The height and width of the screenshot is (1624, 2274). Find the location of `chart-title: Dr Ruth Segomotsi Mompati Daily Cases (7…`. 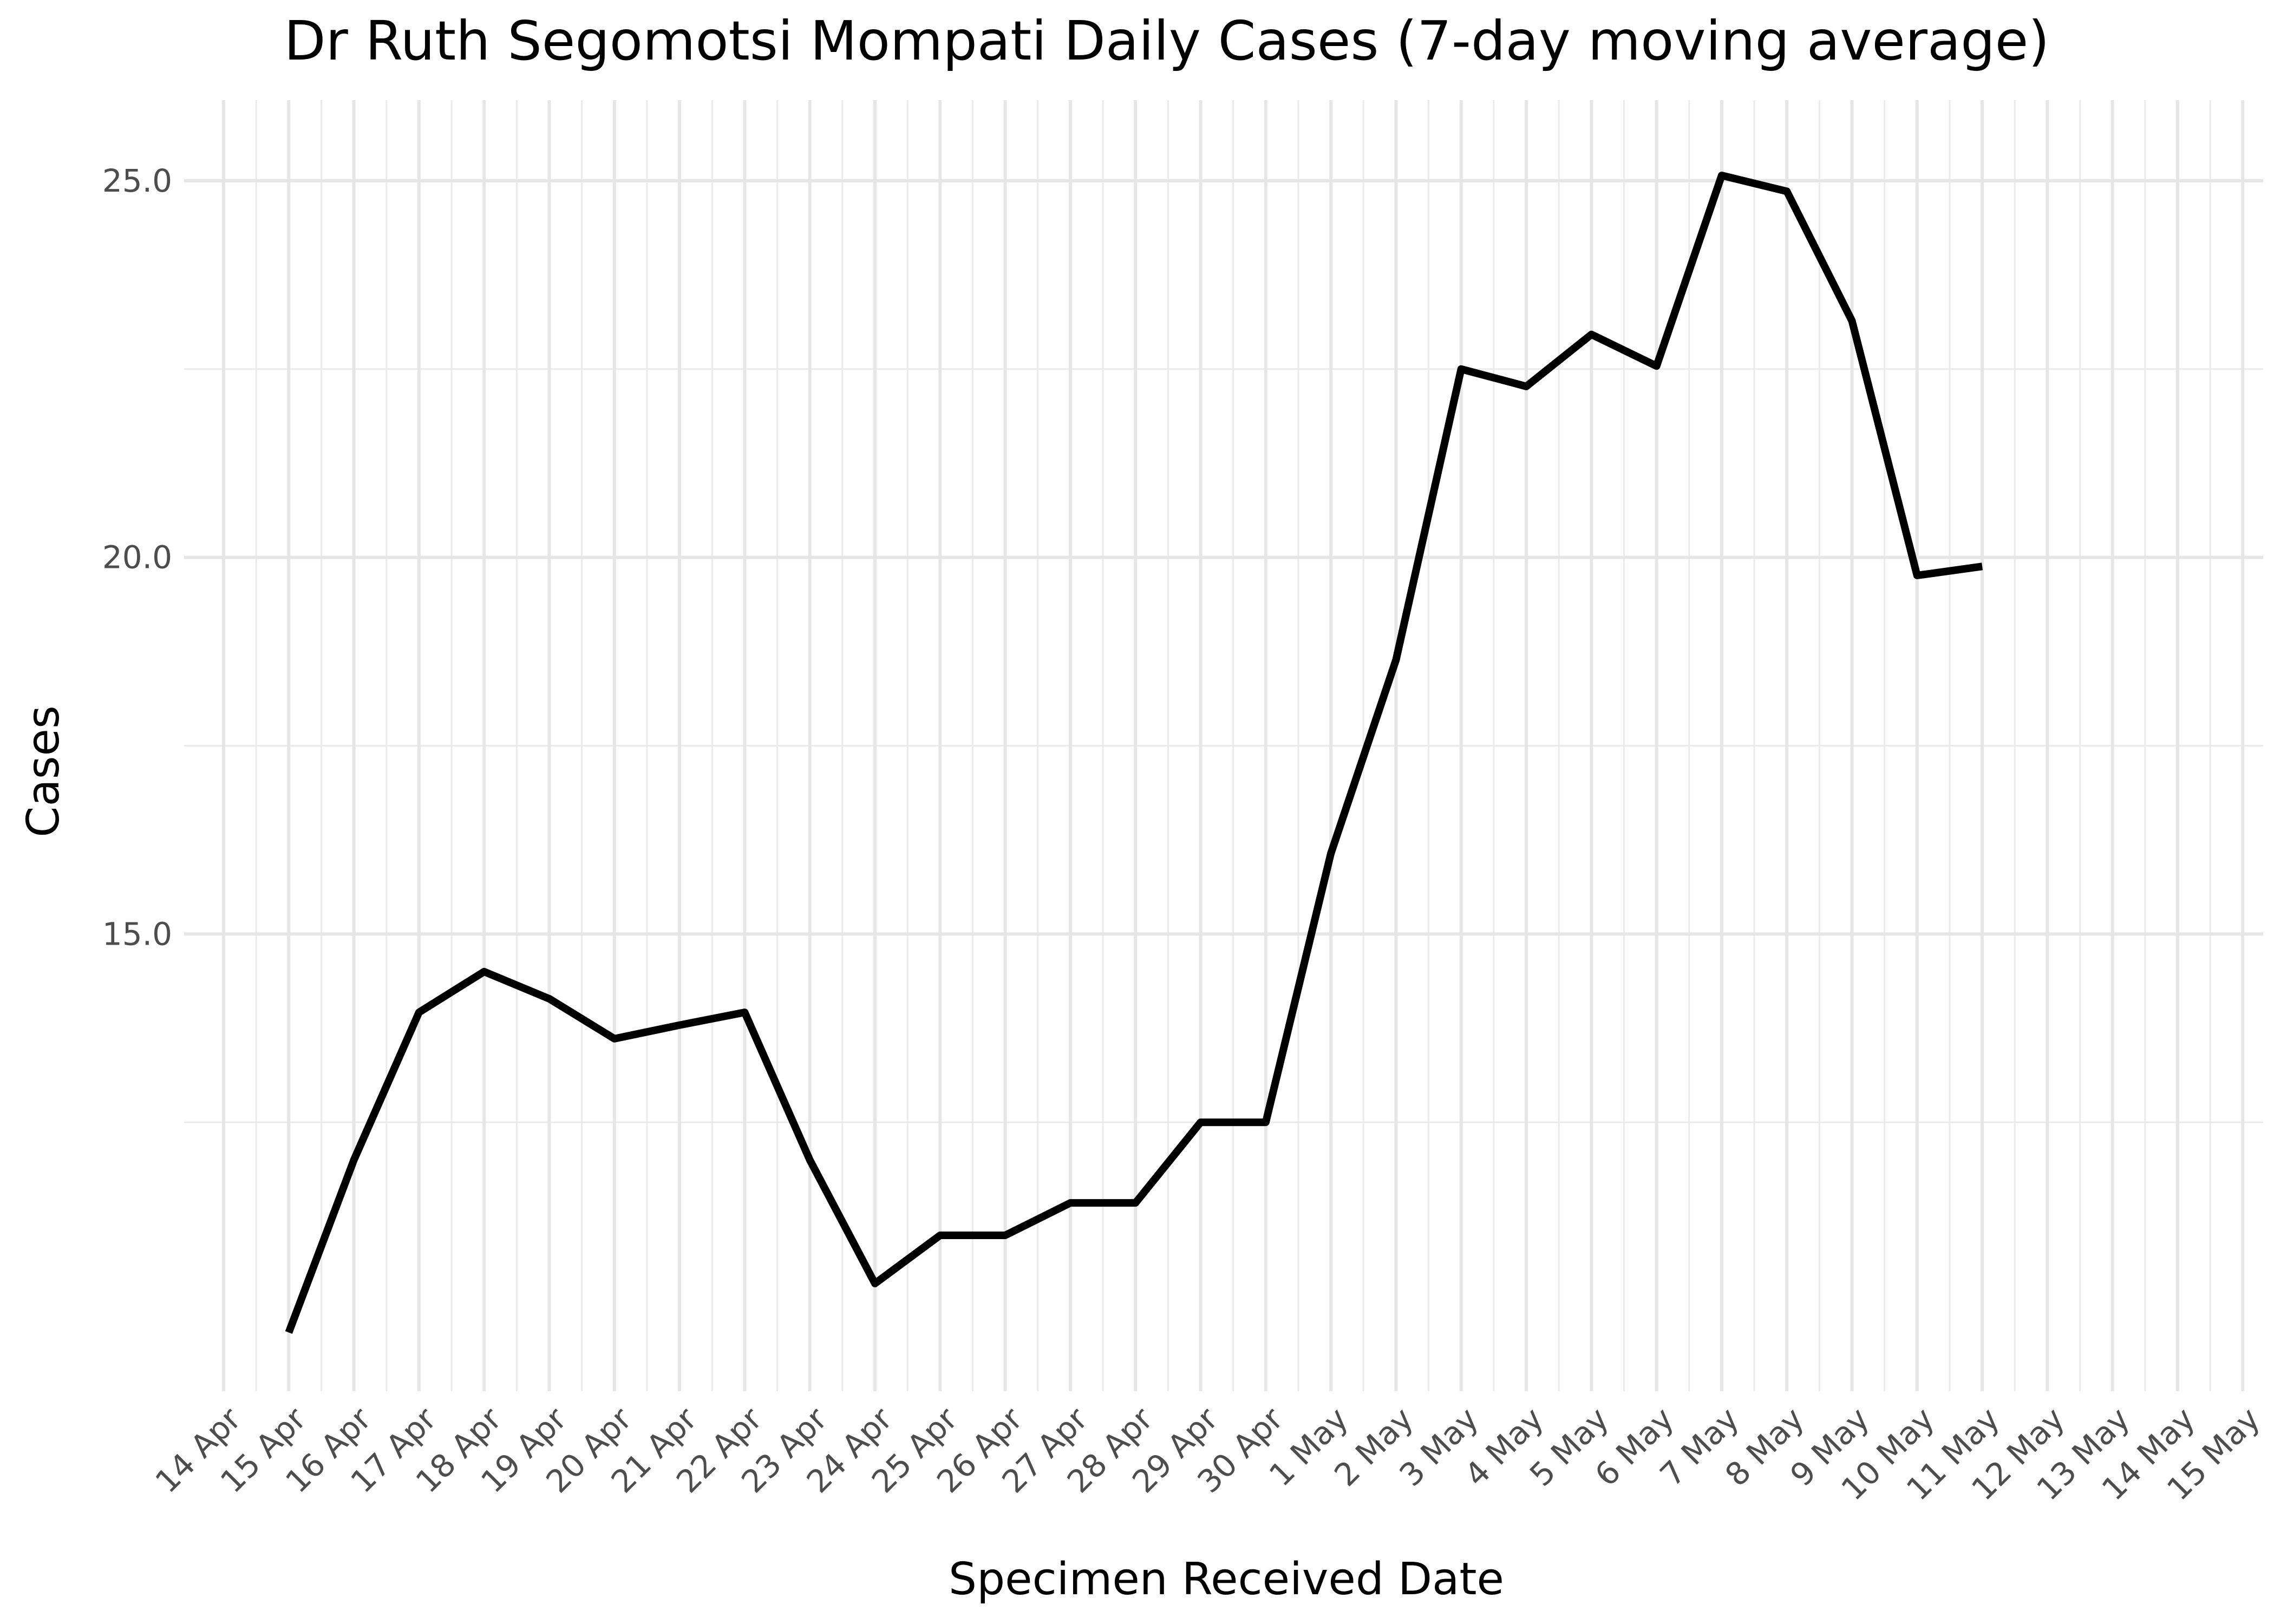

chart-title: Dr Ruth Segomotsi Mompati Daily Cases (7… is located at coordinates (1167, 41).